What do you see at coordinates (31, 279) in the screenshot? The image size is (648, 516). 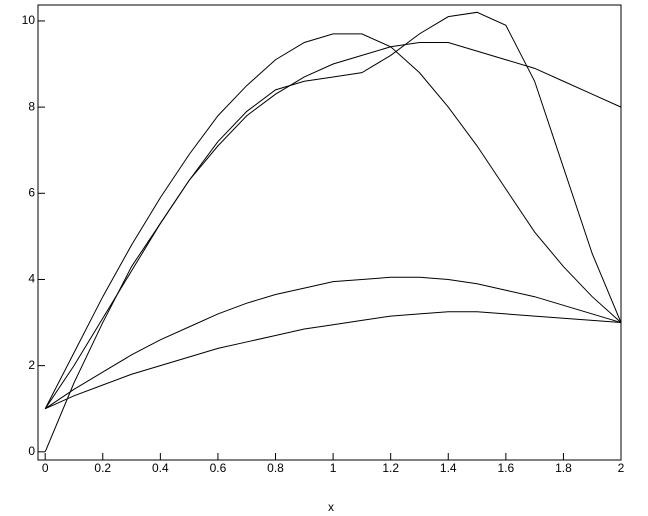 I see `y-tick-label: 4` at bounding box center [31, 279].